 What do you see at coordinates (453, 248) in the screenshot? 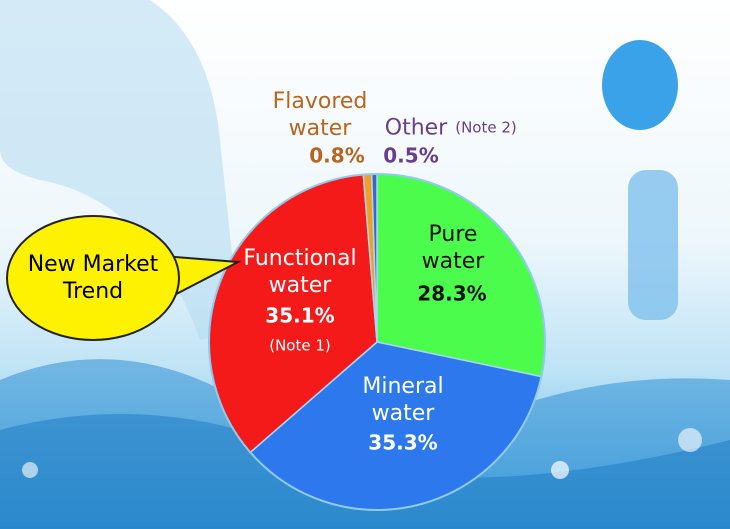
I see `slice-label: Pure water` at bounding box center [453, 248].